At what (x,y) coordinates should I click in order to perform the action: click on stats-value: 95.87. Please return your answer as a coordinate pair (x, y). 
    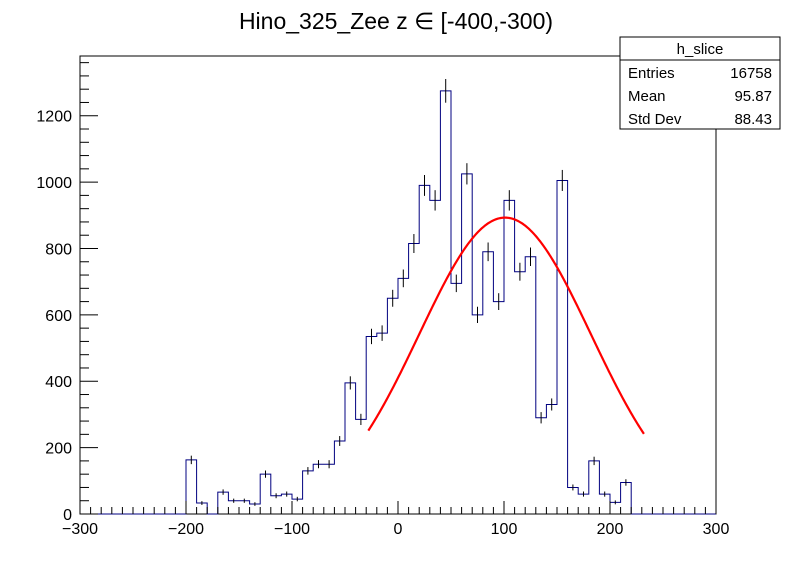
    Looking at the image, I should click on (753, 96).